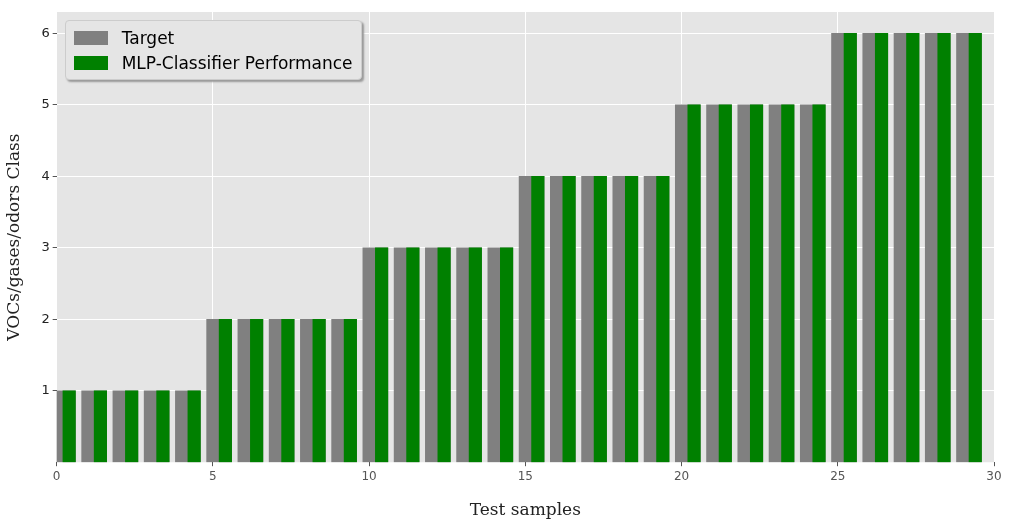 This screenshot has height=525, width=1014. Describe the element at coordinates (994, 475) in the screenshot. I see `x-tick-label: 30` at that location.